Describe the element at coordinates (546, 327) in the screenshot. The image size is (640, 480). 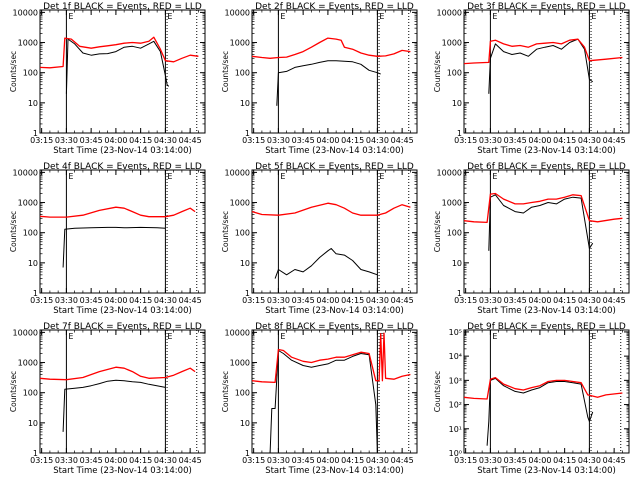
I see `panel-title: Det 9f BLACK = Events, RED = LLD` at that location.